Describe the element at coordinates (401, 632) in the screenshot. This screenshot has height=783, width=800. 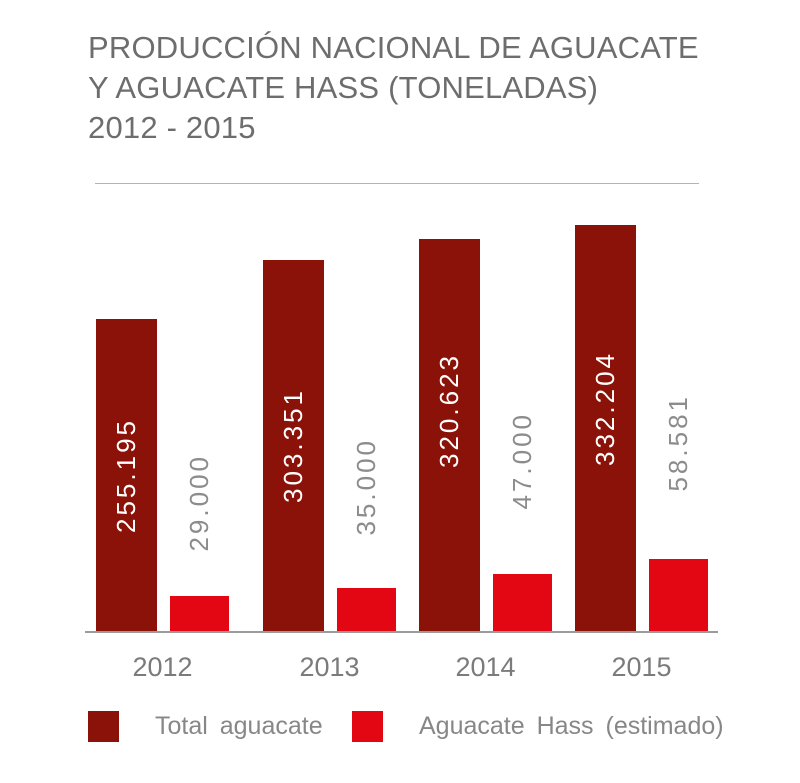
I see `x-axis-line` at that location.